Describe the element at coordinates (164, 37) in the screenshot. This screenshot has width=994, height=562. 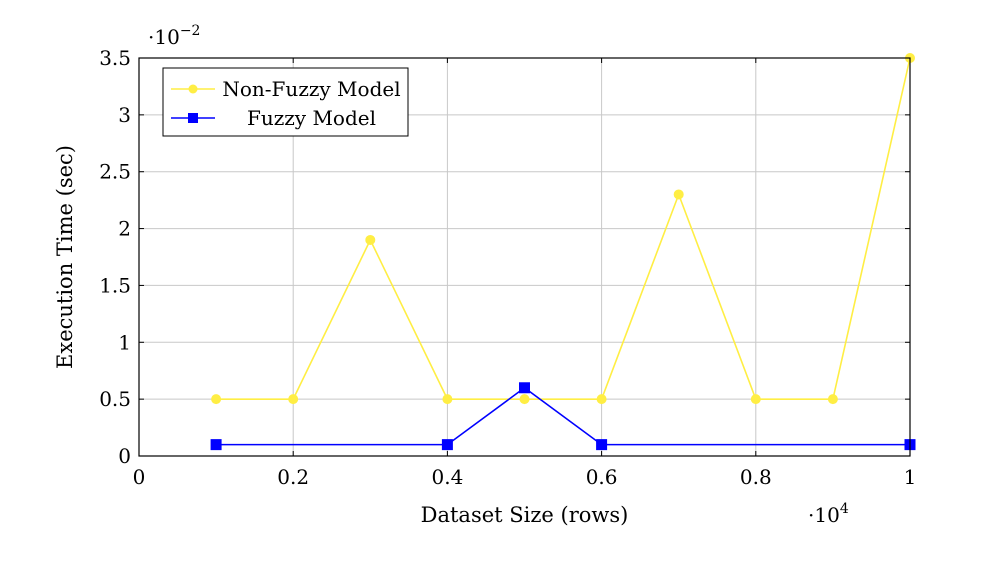
I see `y-scale-base: ·10` at that location.